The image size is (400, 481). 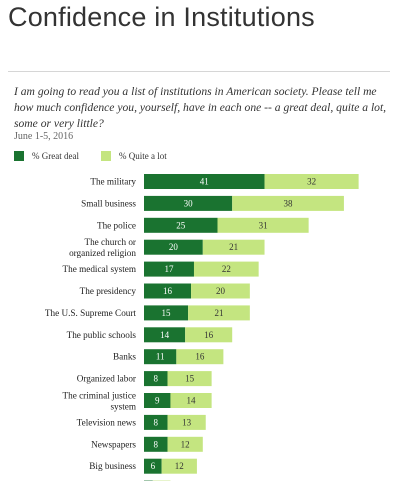 I want to click on chart-legend: % Great deal % Quite a lot, so click(x=101, y=156).